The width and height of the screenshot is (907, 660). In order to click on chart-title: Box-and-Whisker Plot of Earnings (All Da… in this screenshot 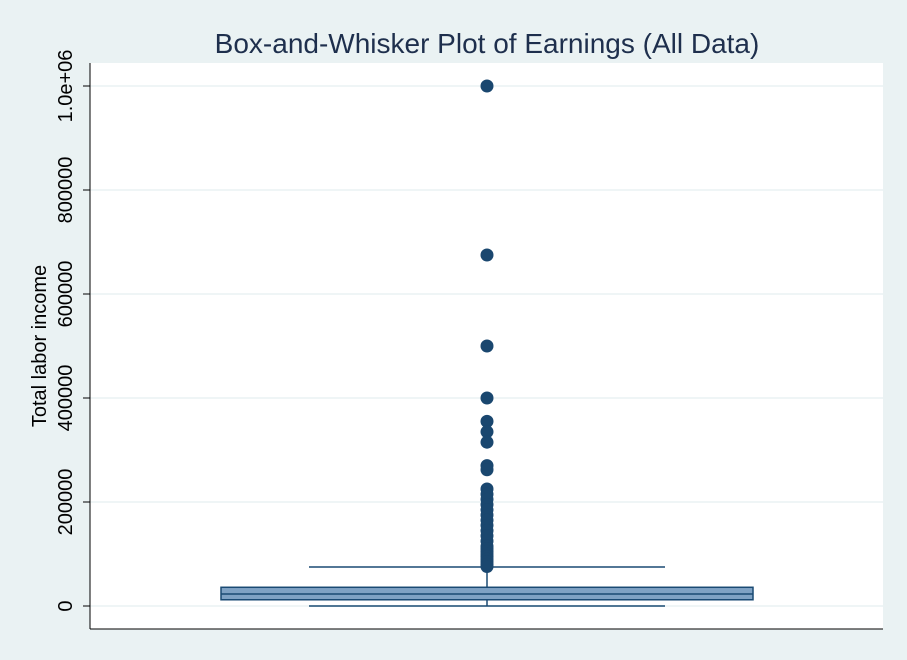, I will do `click(487, 43)`.